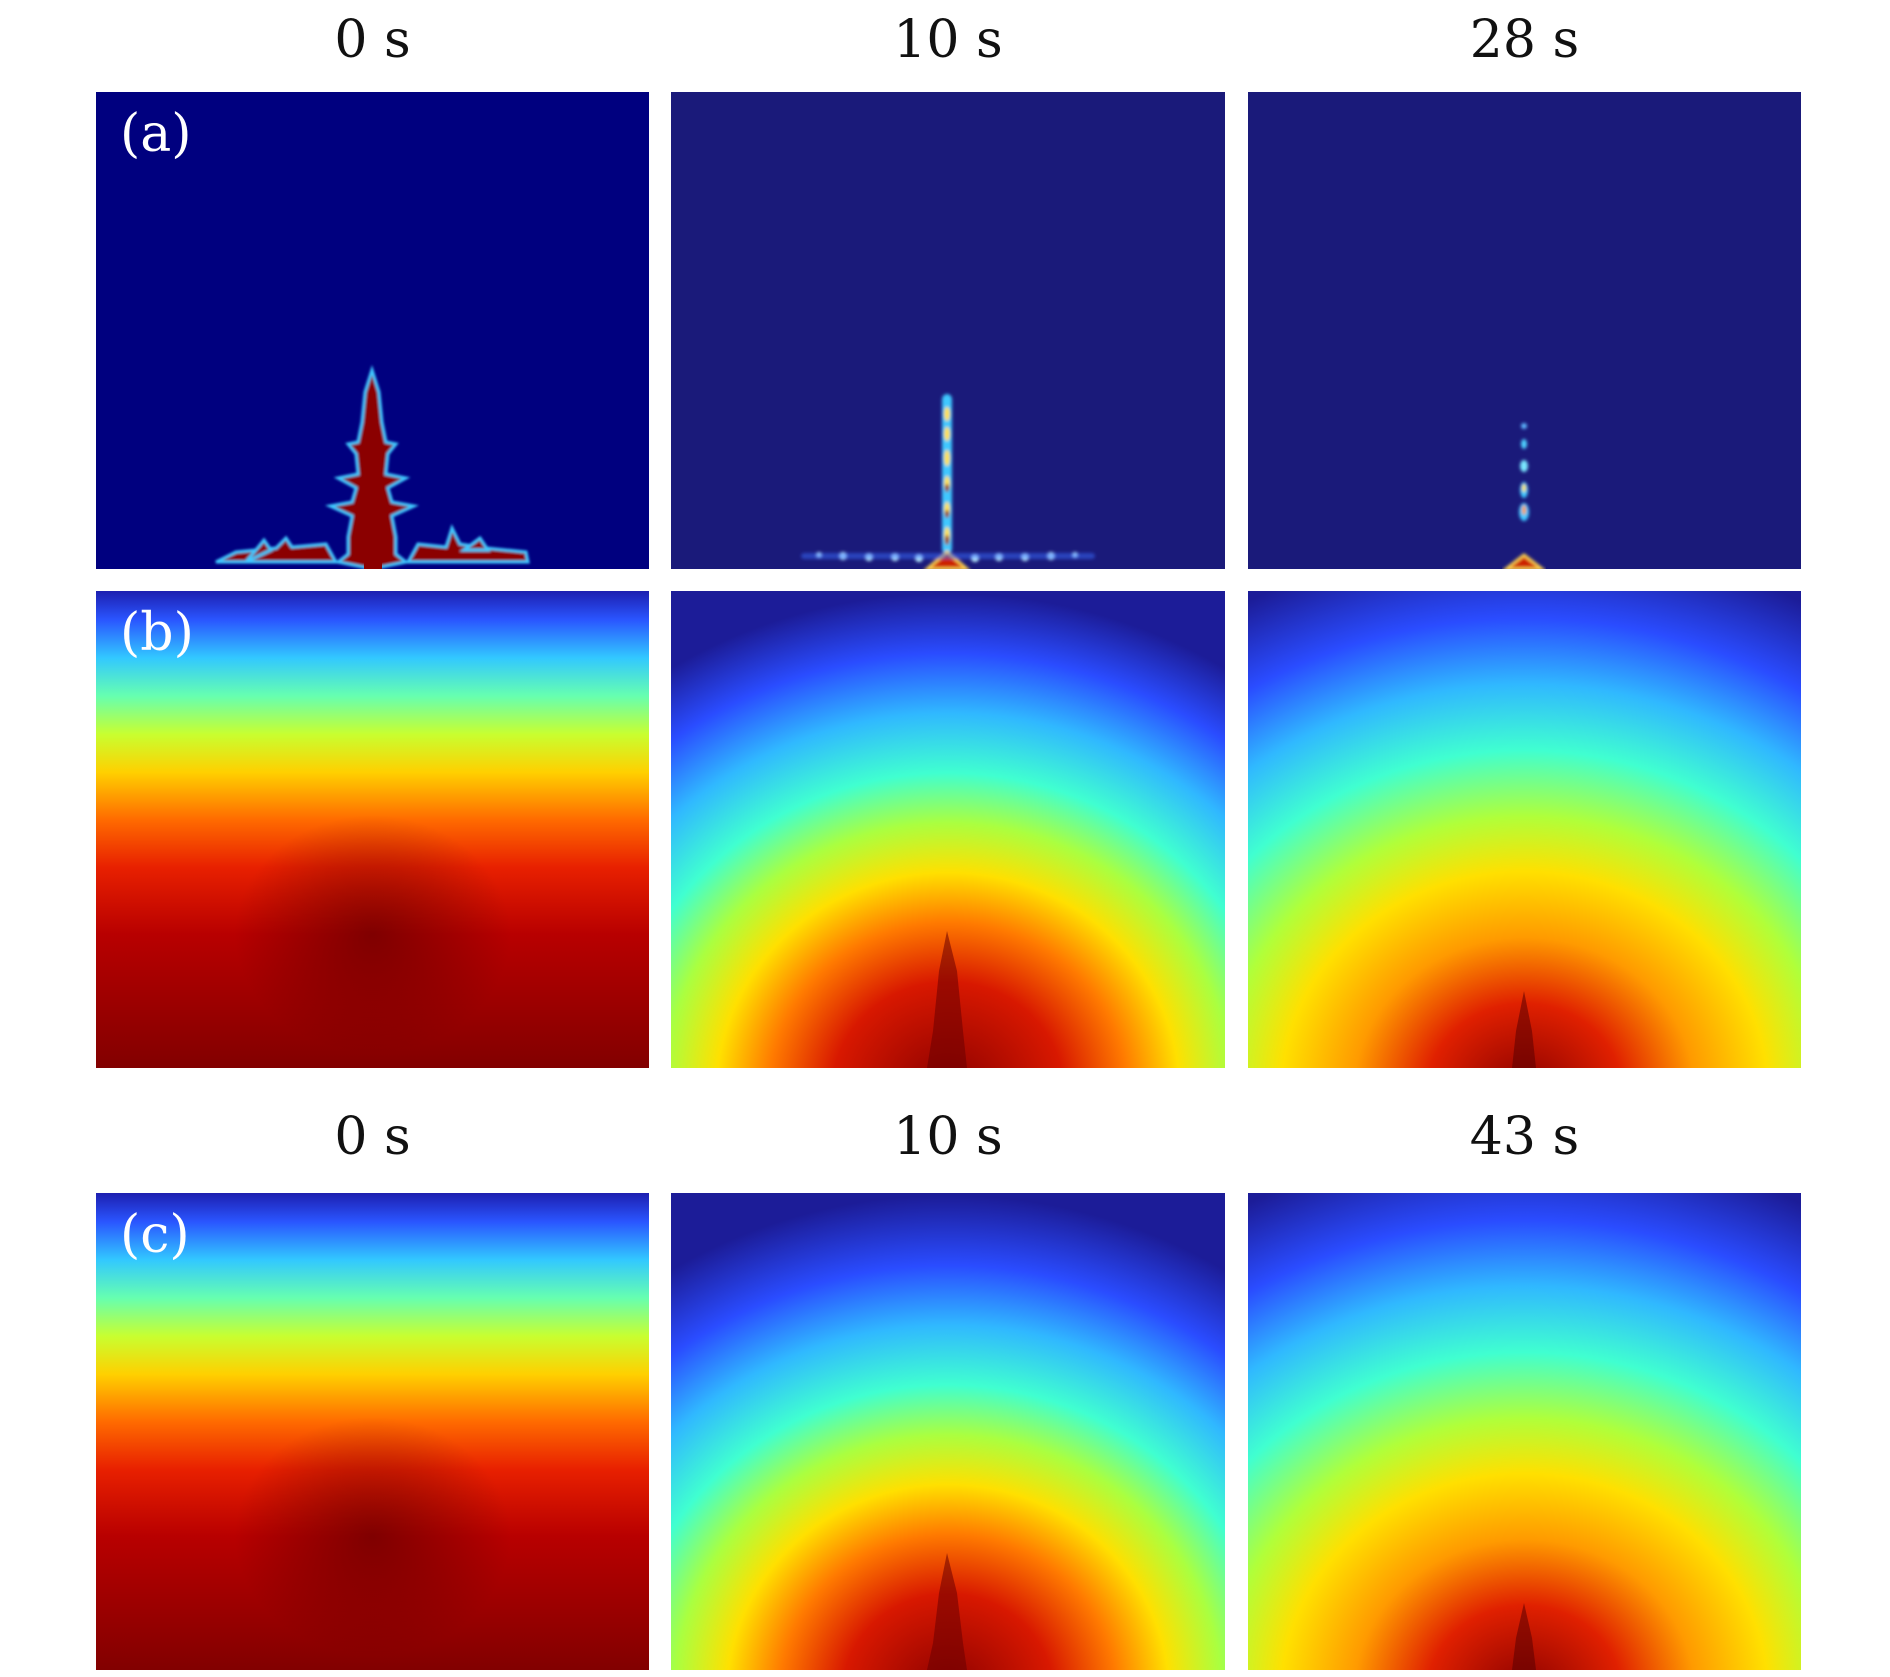  What do you see at coordinates (948, 829) in the screenshot?
I see `panel-b-10s` at bounding box center [948, 829].